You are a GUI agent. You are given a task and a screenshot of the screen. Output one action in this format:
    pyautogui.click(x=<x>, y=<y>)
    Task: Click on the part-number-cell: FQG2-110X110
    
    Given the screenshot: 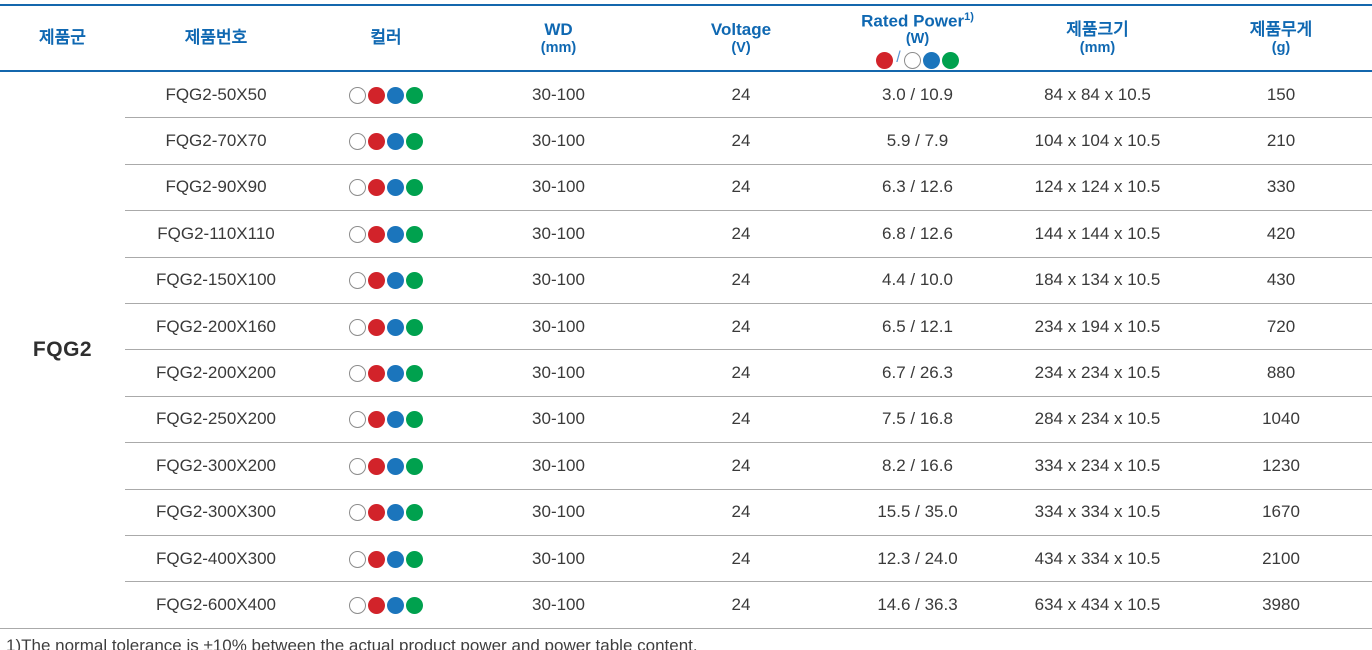 What is the action you would take?
    pyautogui.click(x=216, y=234)
    